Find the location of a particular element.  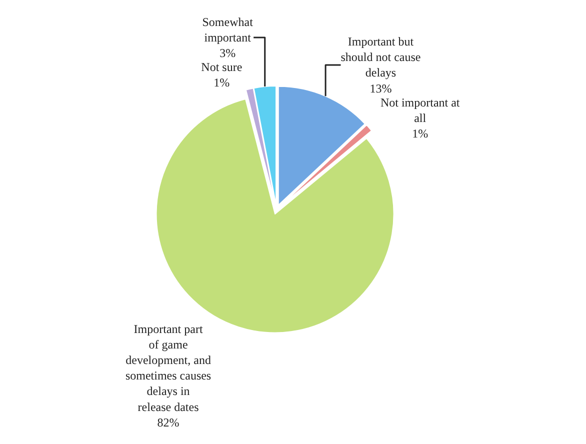

slice-label: Important but should not cause delays is located at coordinates (380, 57).